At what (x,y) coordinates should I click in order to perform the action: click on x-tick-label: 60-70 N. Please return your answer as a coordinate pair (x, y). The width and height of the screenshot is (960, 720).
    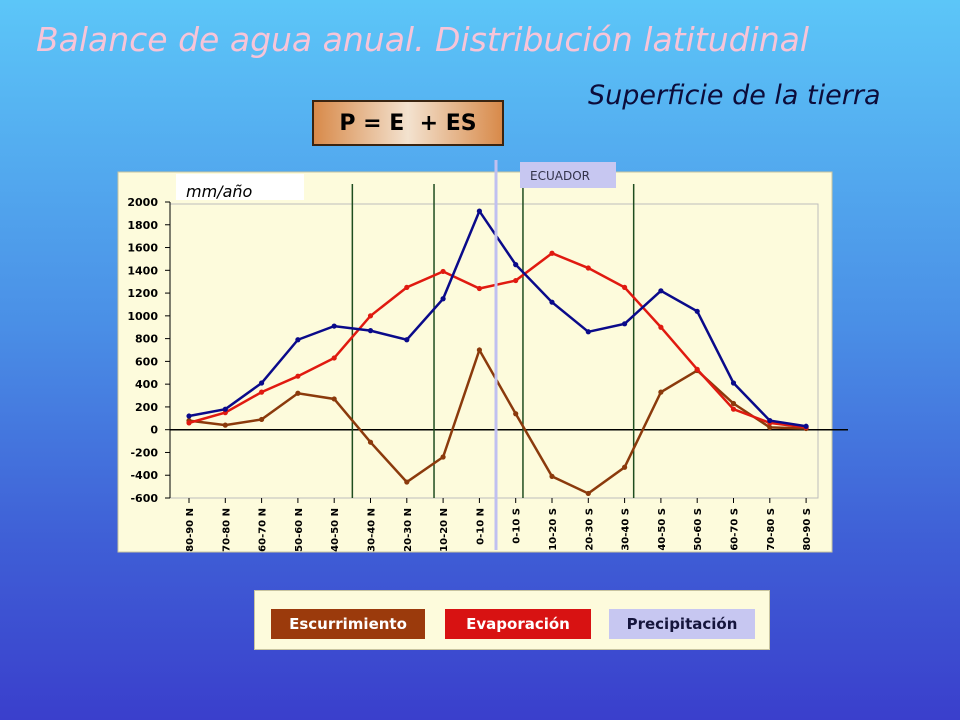
    Looking at the image, I should click on (263, 530).